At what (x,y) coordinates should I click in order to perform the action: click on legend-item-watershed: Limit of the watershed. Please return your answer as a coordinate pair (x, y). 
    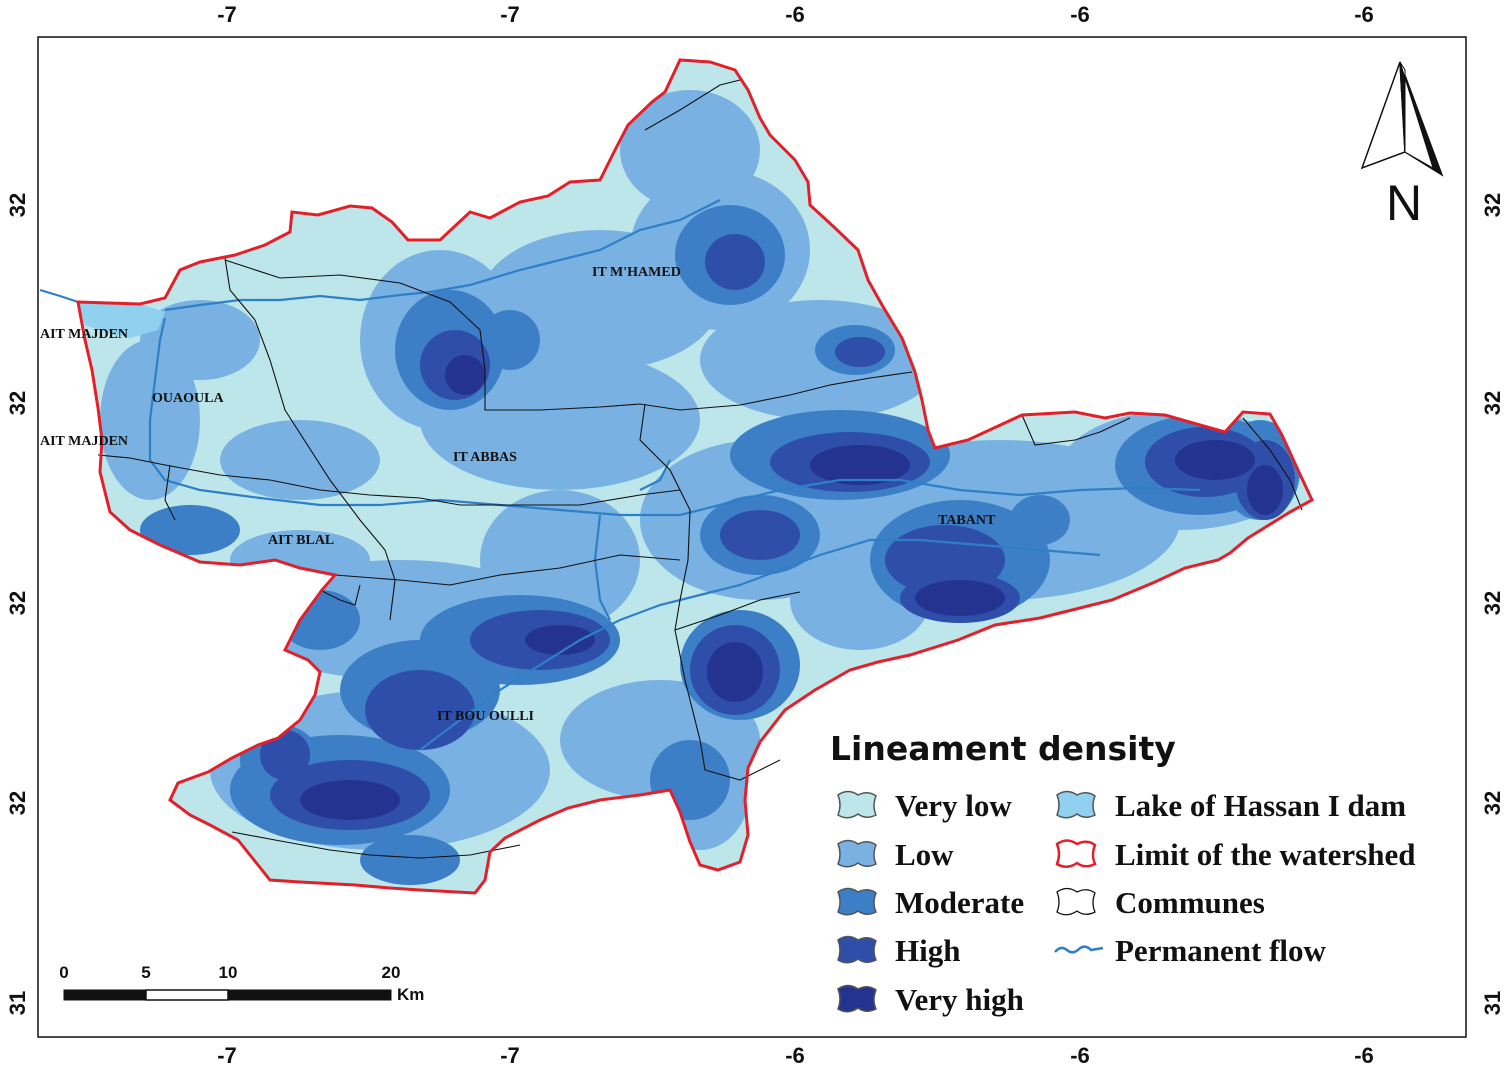
    Looking at the image, I should click on (1235, 854).